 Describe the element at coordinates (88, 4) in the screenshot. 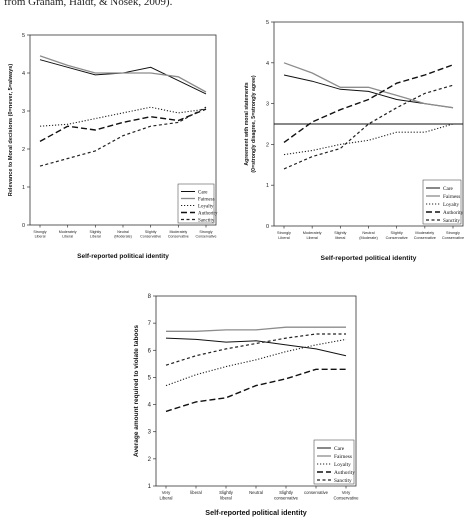

I see `caption-text: from Graham, Haidt, & Nosek, 2009).` at that location.